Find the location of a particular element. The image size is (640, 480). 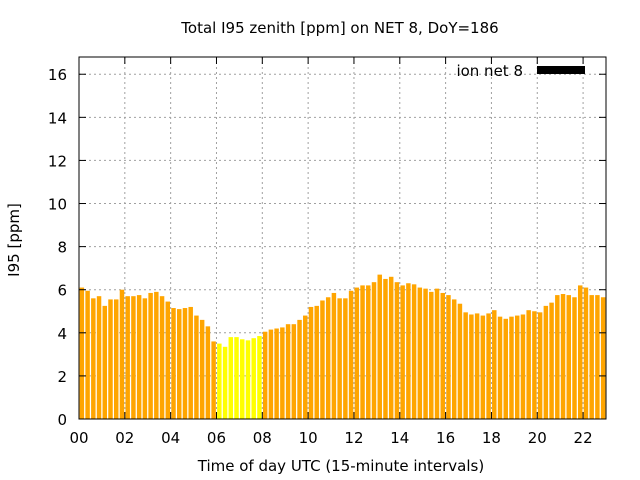

x-tick-label: 14 is located at coordinates (399, 438).